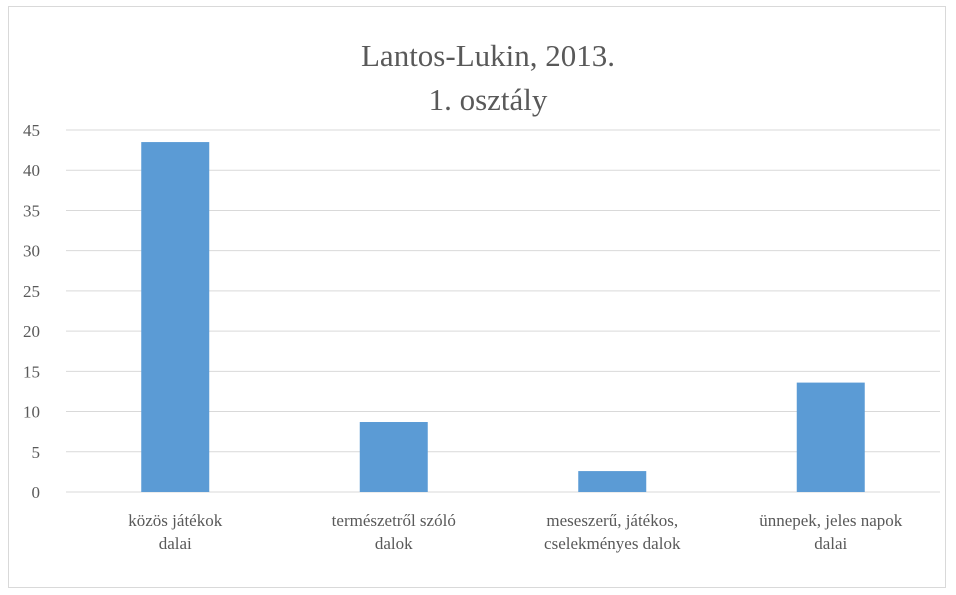 Image resolution: width=956 pixels, height=595 pixels. I want to click on x-category-label: természetről szóló, so click(394, 520).